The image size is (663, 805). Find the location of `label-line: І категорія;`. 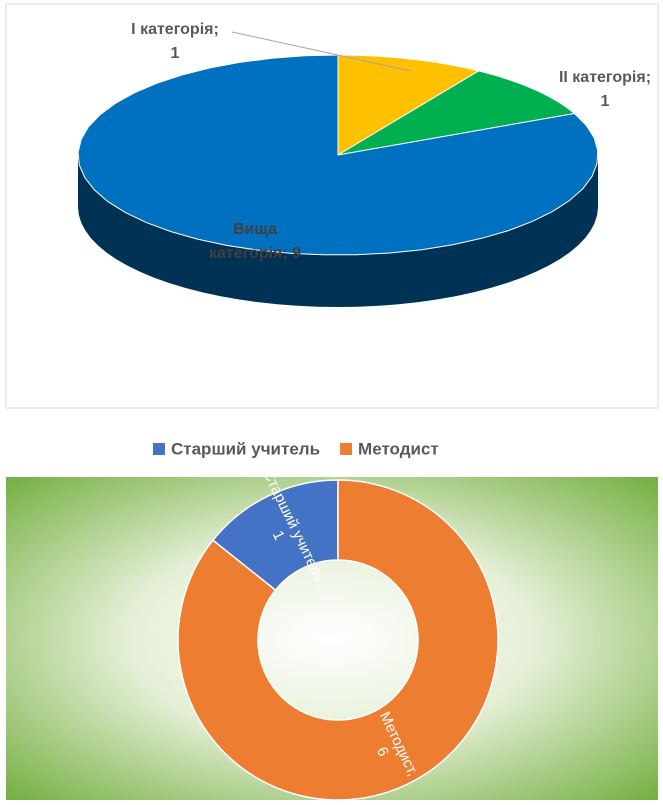

label-line: І категорія; is located at coordinates (175, 29).